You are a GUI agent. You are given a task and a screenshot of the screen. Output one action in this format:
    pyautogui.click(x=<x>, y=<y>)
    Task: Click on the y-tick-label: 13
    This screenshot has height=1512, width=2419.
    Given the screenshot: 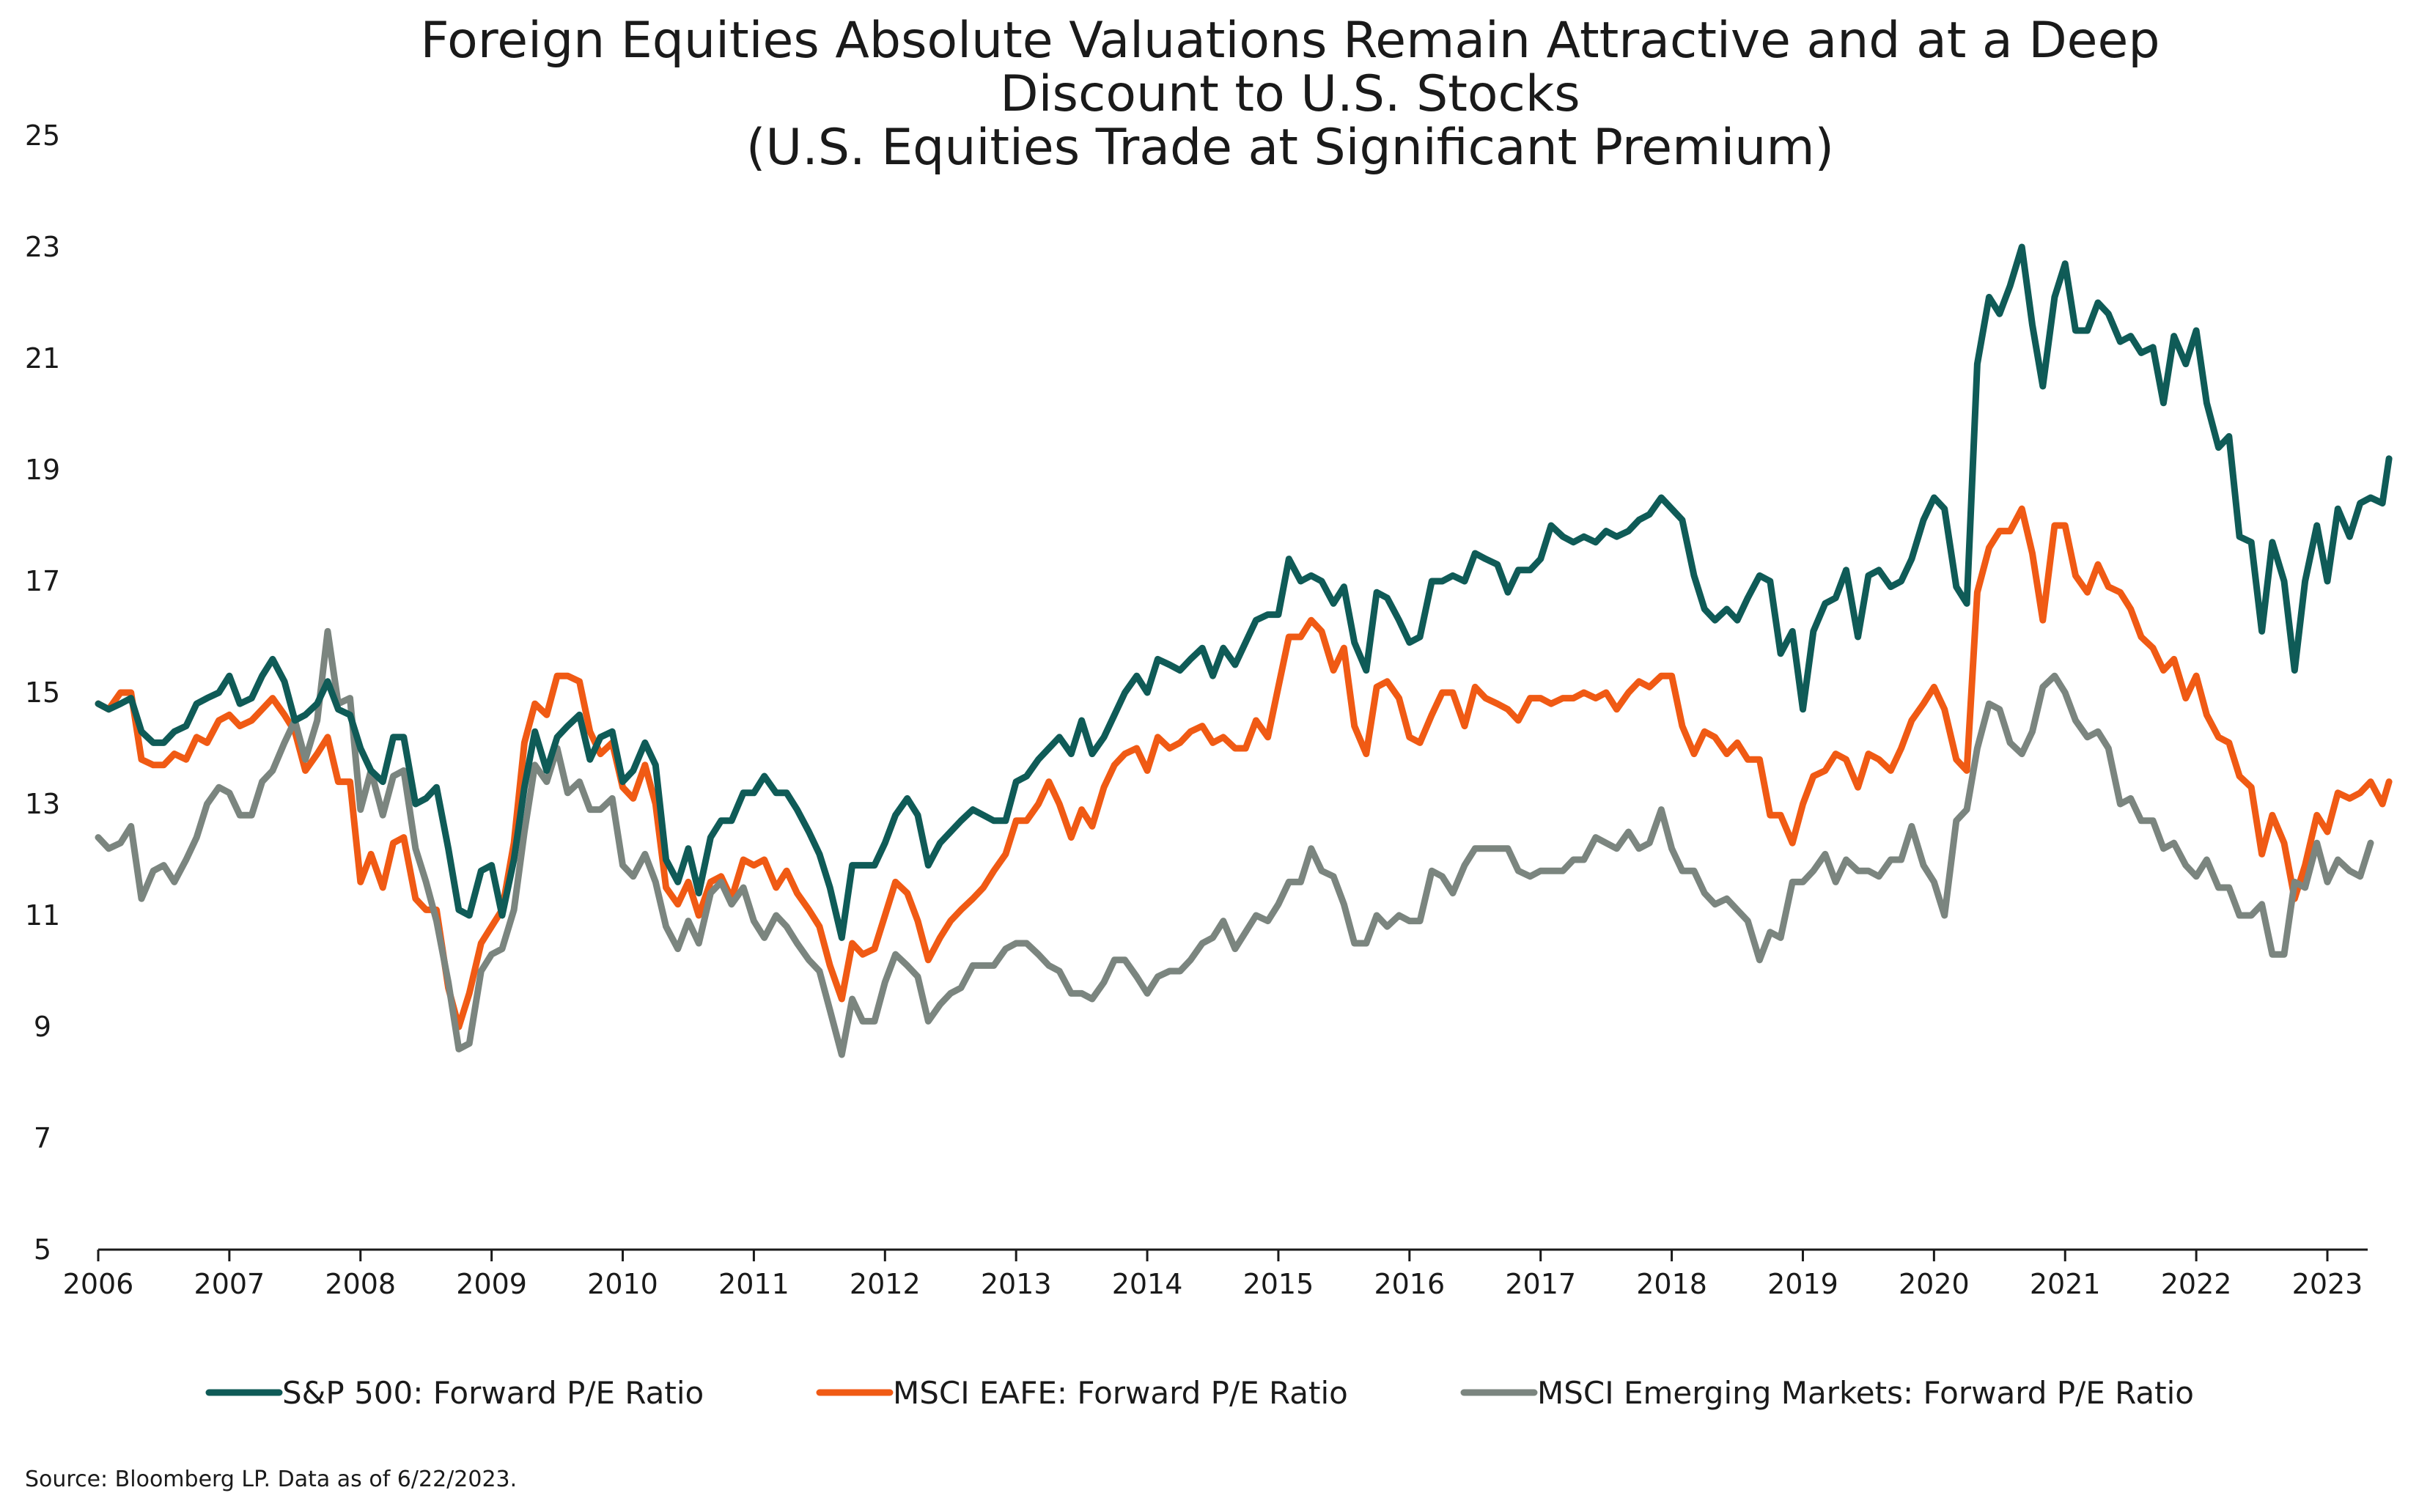 What is the action you would take?
    pyautogui.click(x=42, y=804)
    